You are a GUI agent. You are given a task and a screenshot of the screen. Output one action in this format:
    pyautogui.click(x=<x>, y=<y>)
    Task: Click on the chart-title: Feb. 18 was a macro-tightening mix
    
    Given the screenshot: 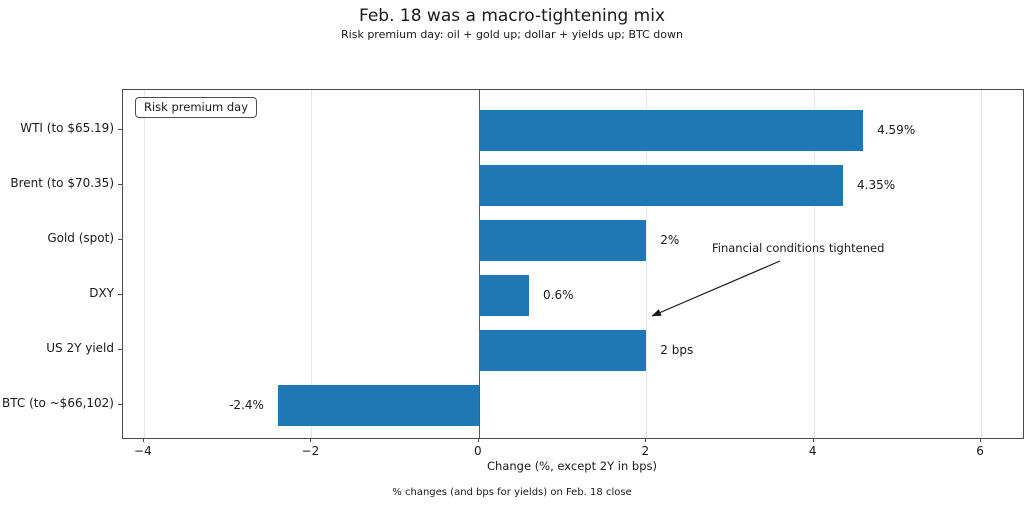 What is the action you would take?
    pyautogui.click(x=512, y=16)
    